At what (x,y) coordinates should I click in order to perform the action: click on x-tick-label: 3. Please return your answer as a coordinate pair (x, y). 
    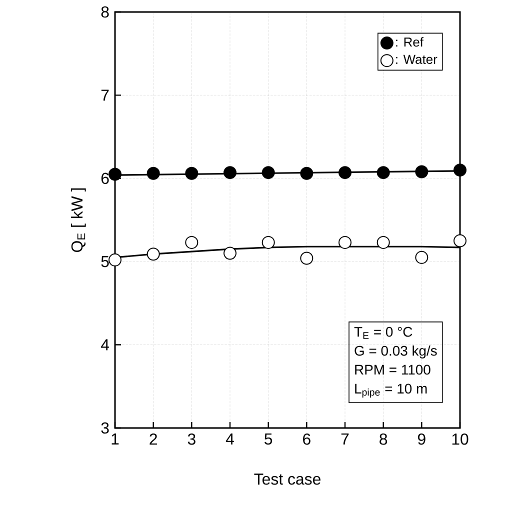
    Looking at the image, I should click on (192, 439).